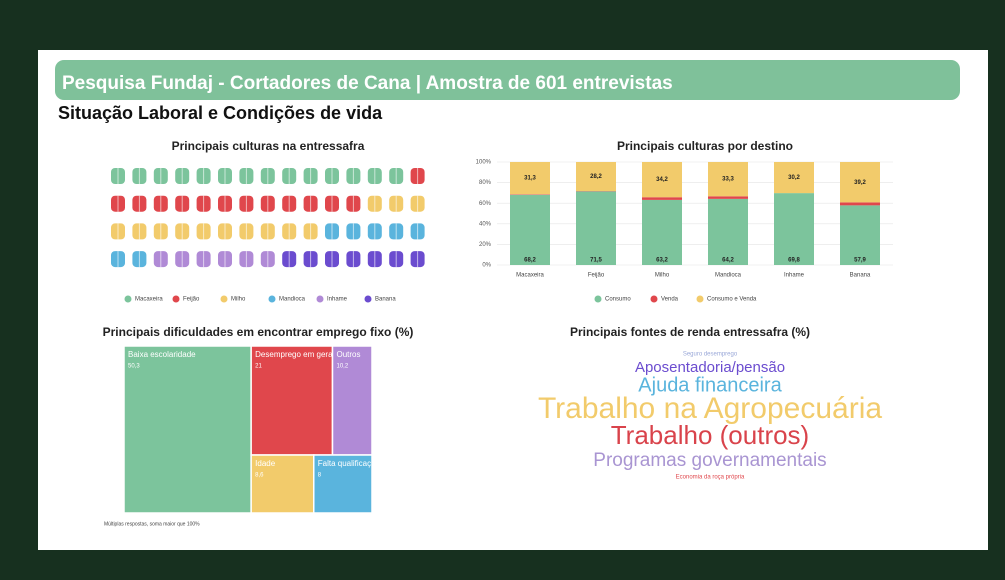 The height and width of the screenshot is (580, 1005). I want to click on header-subtitle: Situação Laboral e Condições de vida, so click(220, 113).